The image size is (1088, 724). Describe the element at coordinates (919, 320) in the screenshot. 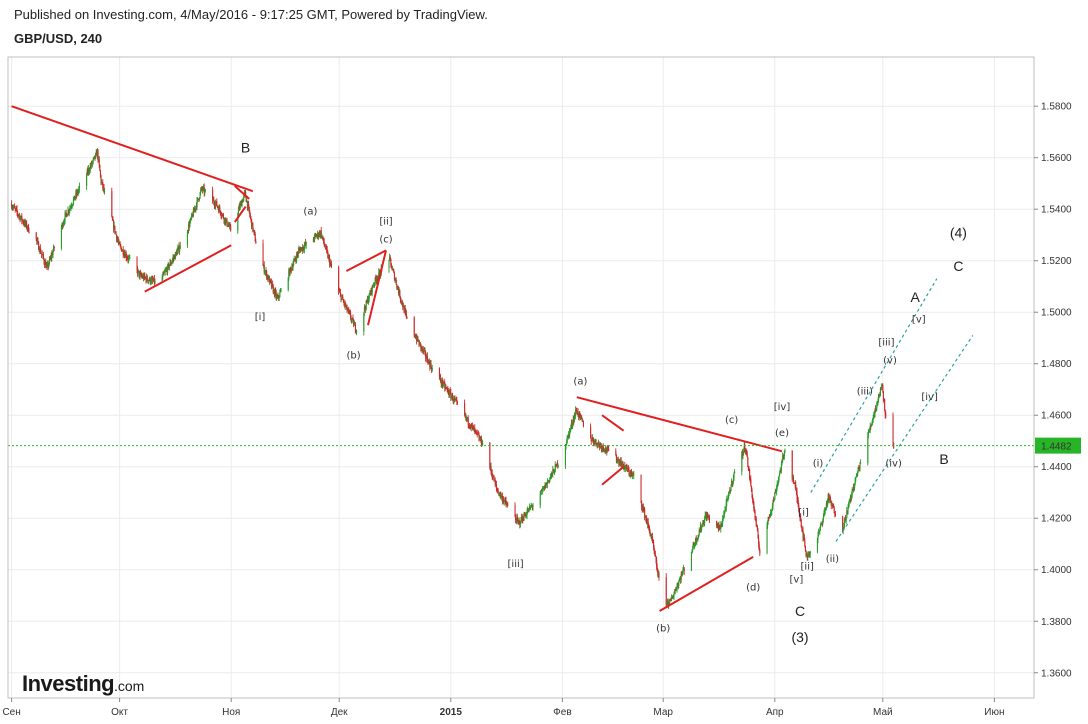

I see `wave-label: [v]` at that location.